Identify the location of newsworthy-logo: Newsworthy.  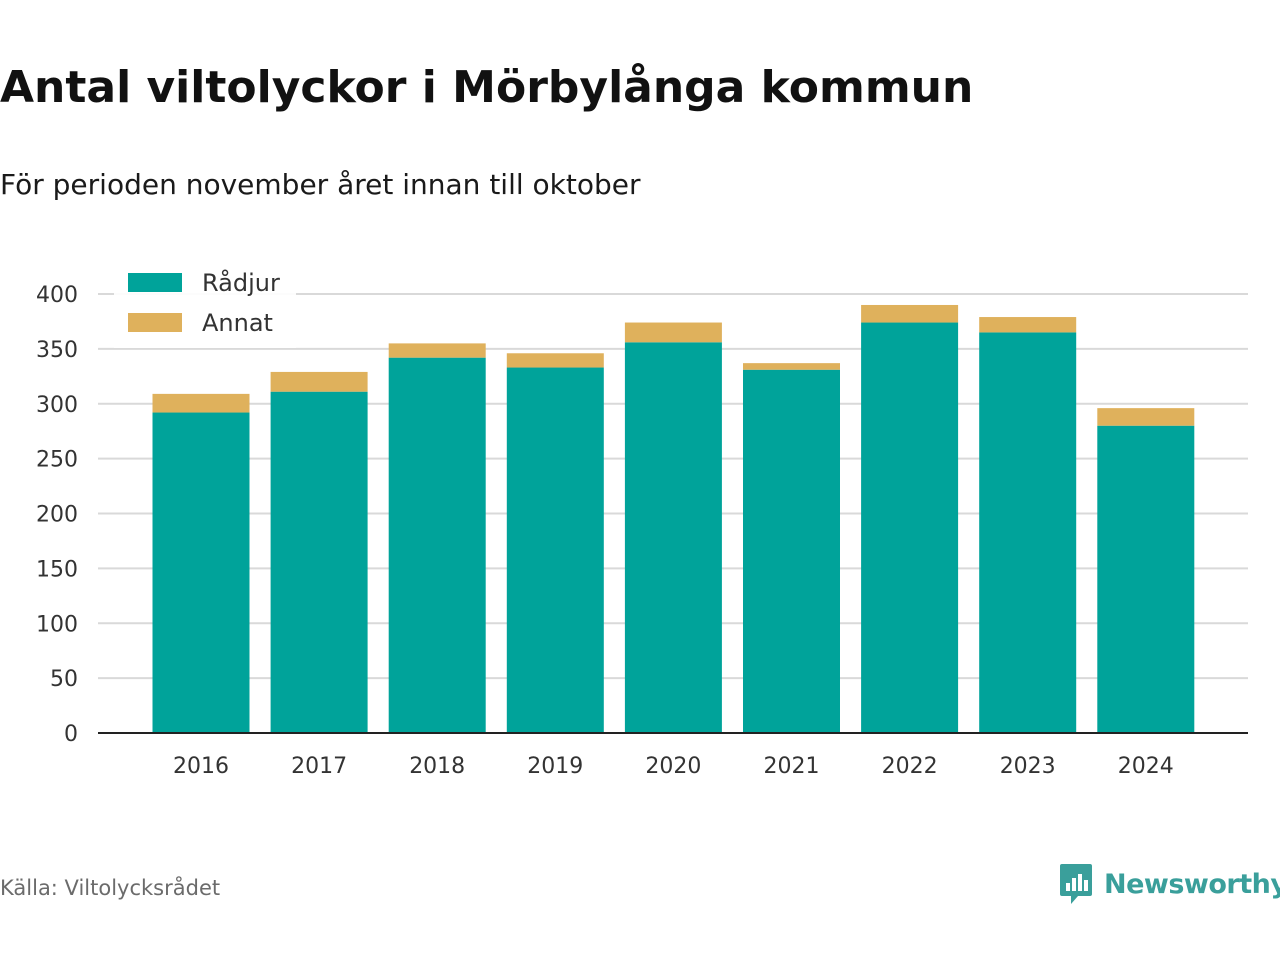
(1169, 884).